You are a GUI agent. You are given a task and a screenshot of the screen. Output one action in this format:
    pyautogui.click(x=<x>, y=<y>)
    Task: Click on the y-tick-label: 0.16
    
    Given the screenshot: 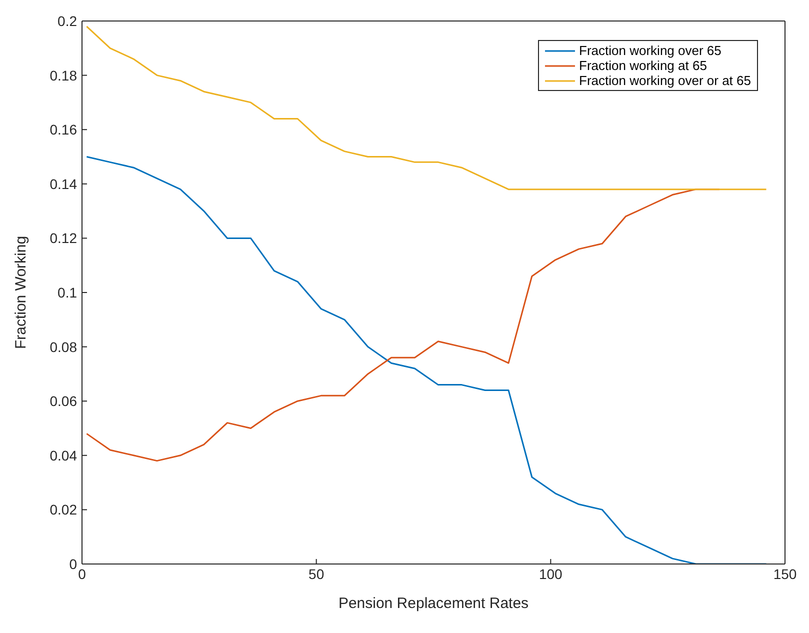 What is the action you would take?
    pyautogui.click(x=64, y=130)
    